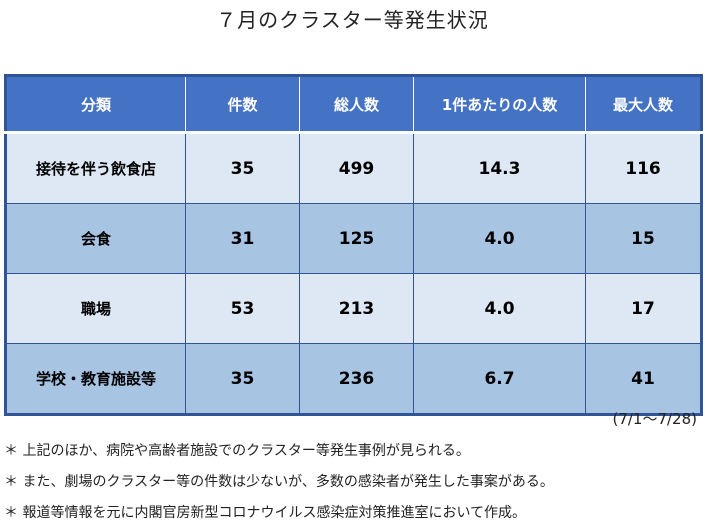 This screenshot has width=705, height=530. Describe the element at coordinates (643, 308) in the screenshot. I see `row-max: 17` at that location.